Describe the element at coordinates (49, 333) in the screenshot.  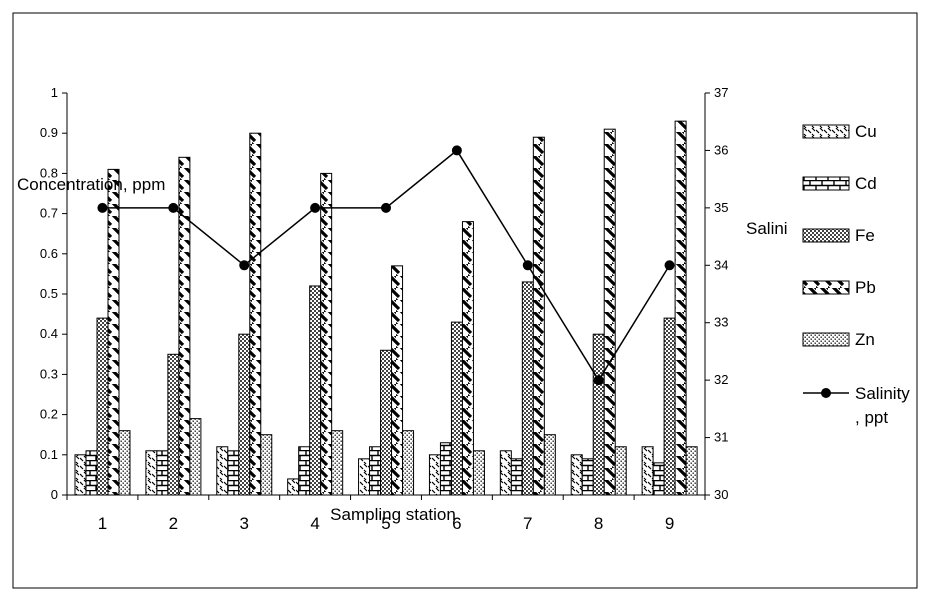
I see `y-left-tick-label: 0.4` at that location.